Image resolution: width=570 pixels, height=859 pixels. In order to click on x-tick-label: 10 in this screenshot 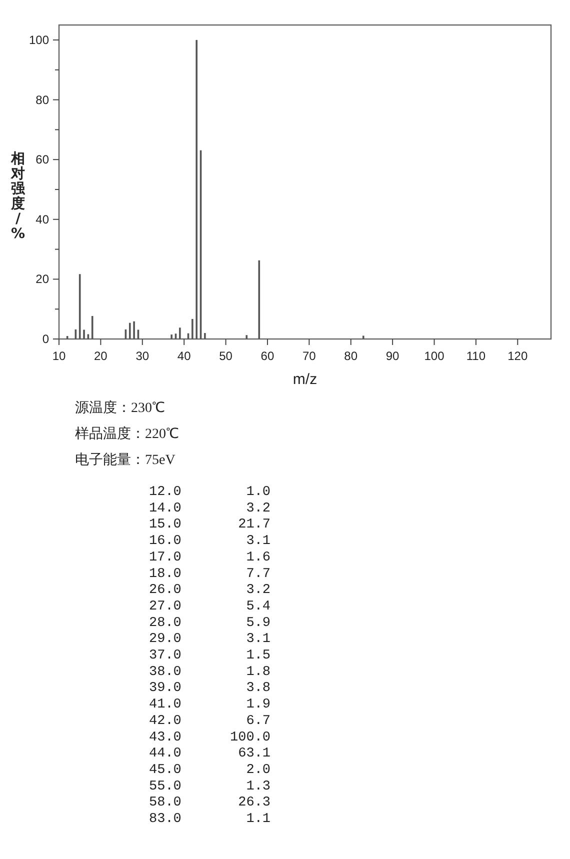, I will do `click(59, 356)`.